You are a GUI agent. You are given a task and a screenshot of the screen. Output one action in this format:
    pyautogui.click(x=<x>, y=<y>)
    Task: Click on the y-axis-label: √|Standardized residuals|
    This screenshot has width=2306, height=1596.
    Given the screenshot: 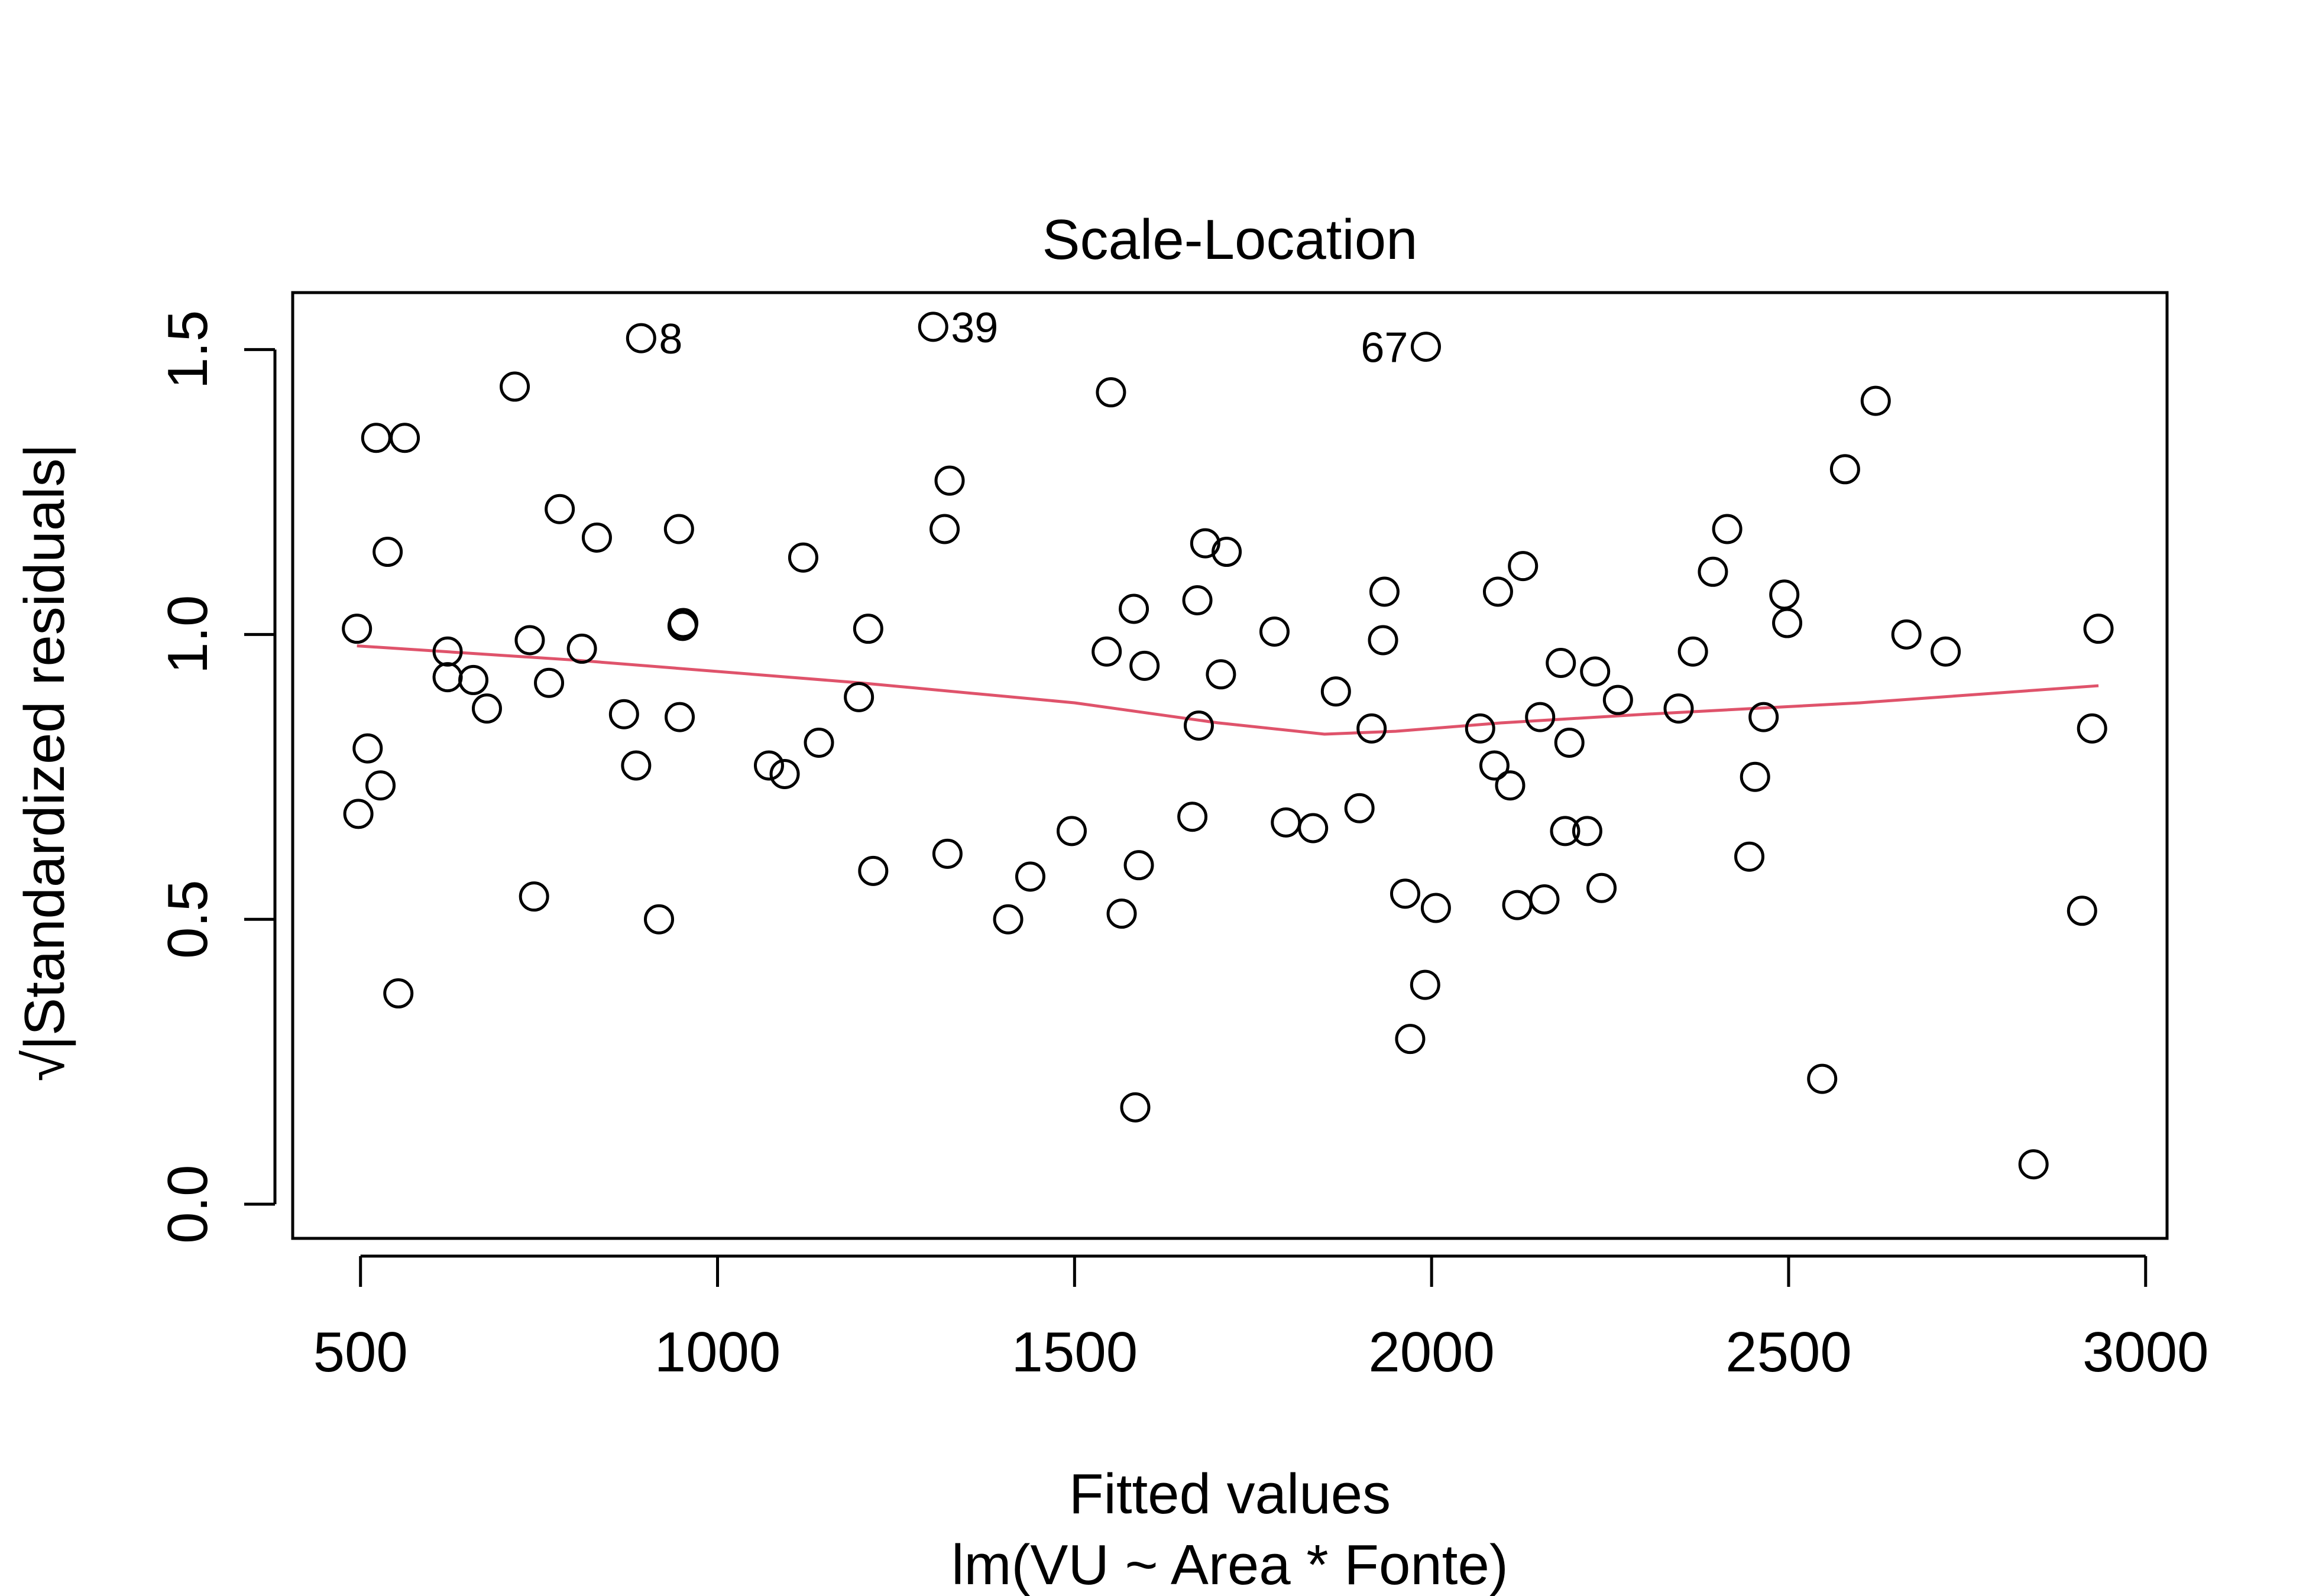 What is the action you would take?
    pyautogui.click(x=44, y=762)
    